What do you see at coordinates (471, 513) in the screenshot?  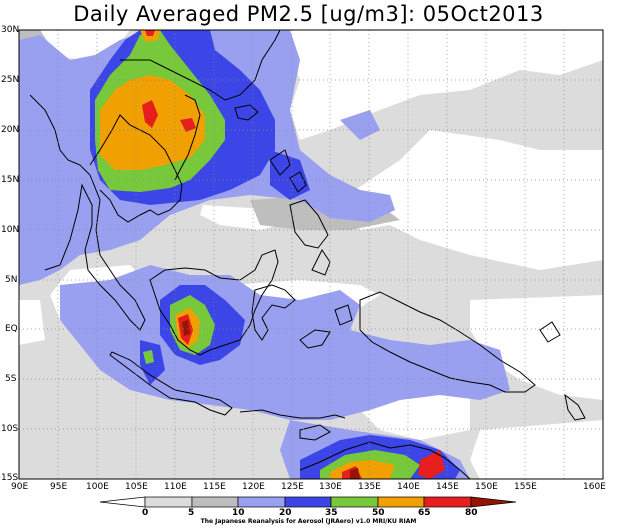 I see `colorbar-tick-80: 80` at bounding box center [471, 513].